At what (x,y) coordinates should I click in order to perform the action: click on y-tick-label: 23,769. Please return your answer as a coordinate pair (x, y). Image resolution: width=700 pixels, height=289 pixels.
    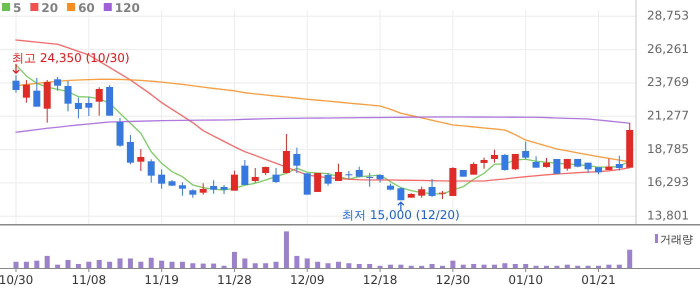
    Looking at the image, I should click on (668, 82).